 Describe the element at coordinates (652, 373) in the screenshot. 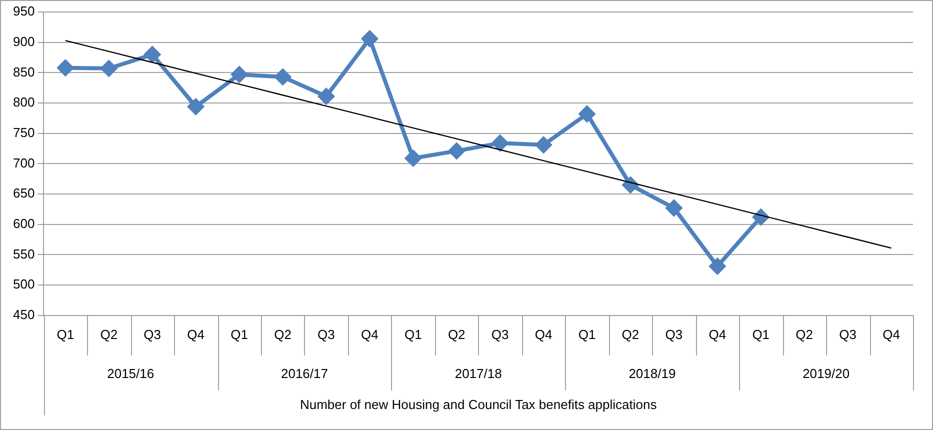

I see `text: 2018/19` at that location.